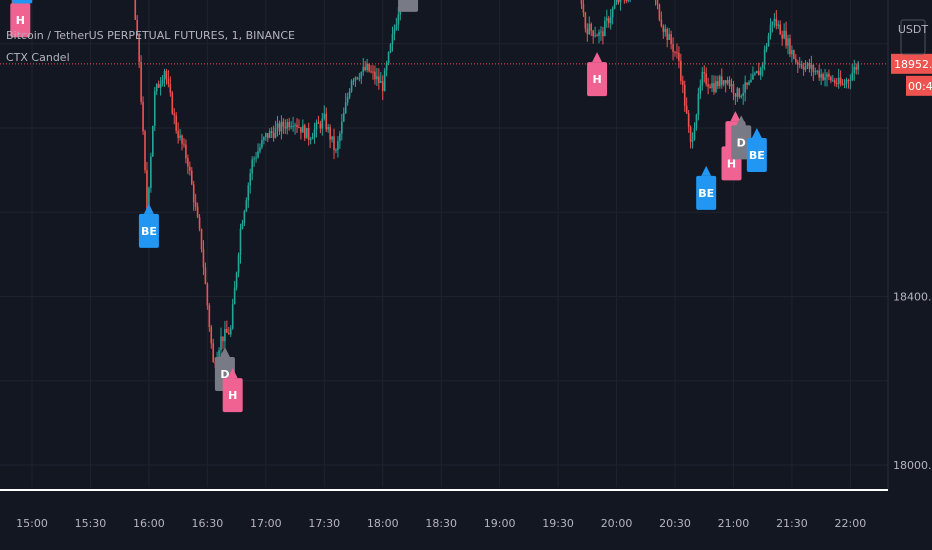 The width and height of the screenshot is (932, 550). Describe the element at coordinates (913, 64) in the screenshot. I see `last-price-value: 18952.36` at that location.